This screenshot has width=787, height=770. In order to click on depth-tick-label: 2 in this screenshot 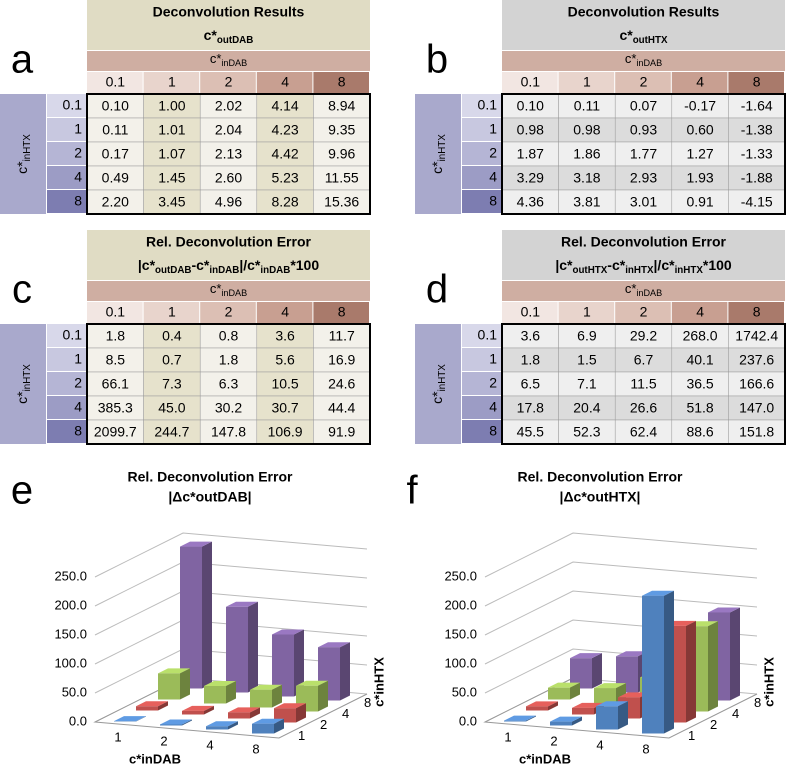, I will do `click(713, 724)`.